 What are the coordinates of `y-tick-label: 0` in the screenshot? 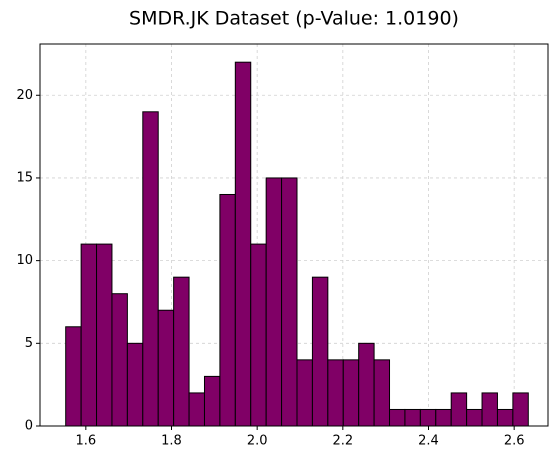 It's located at (29, 426).